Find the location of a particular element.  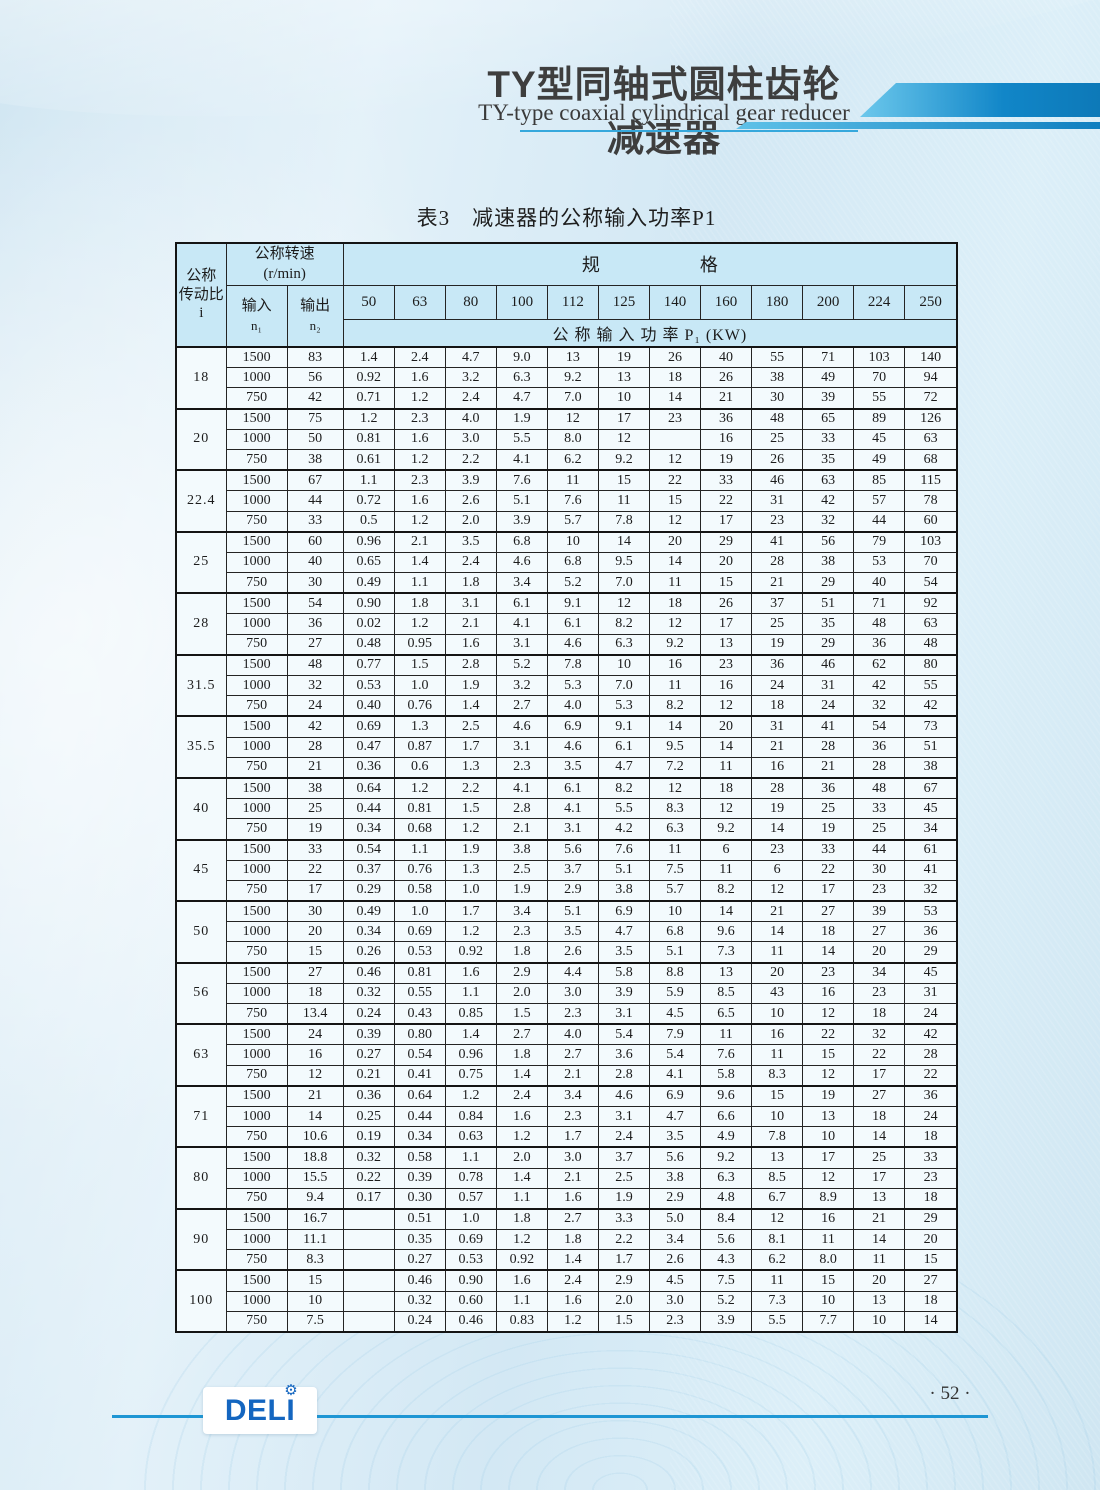

power-value-cell: 3.8 is located at coordinates (623, 890).